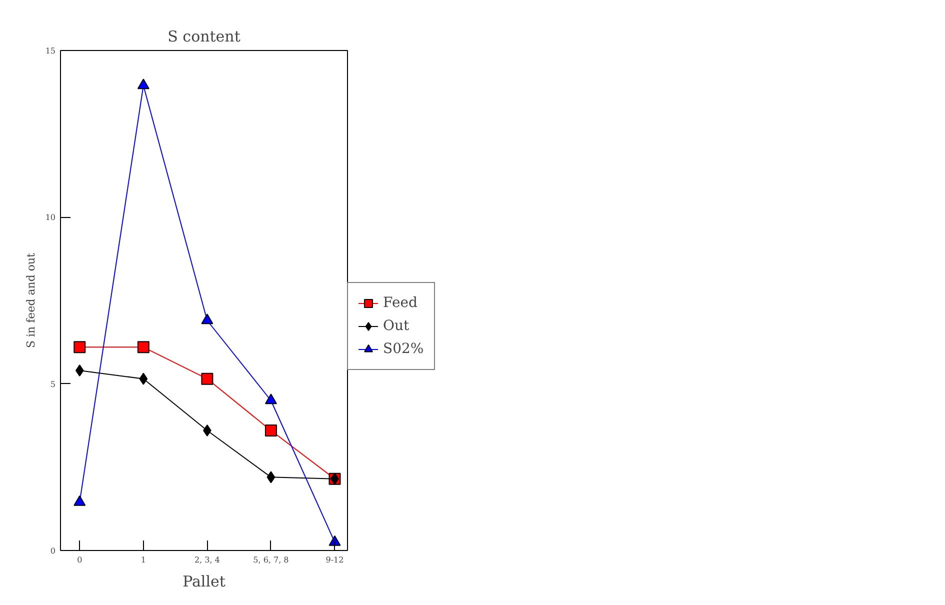 Image resolution: width=945 pixels, height=605 pixels. I want to click on legend-label: S02%, so click(403, 349).